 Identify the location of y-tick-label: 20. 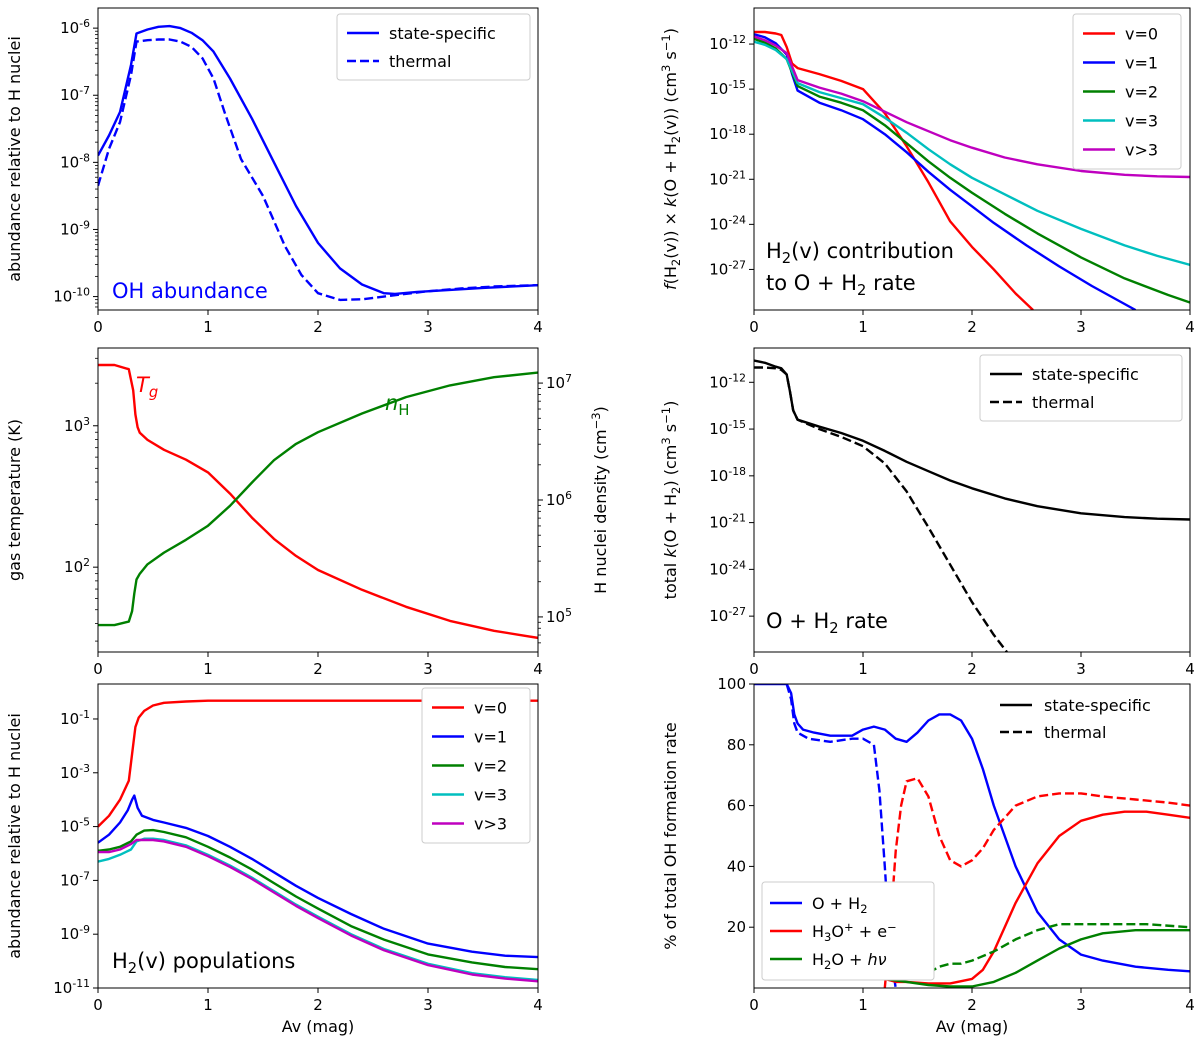
(736, 927).